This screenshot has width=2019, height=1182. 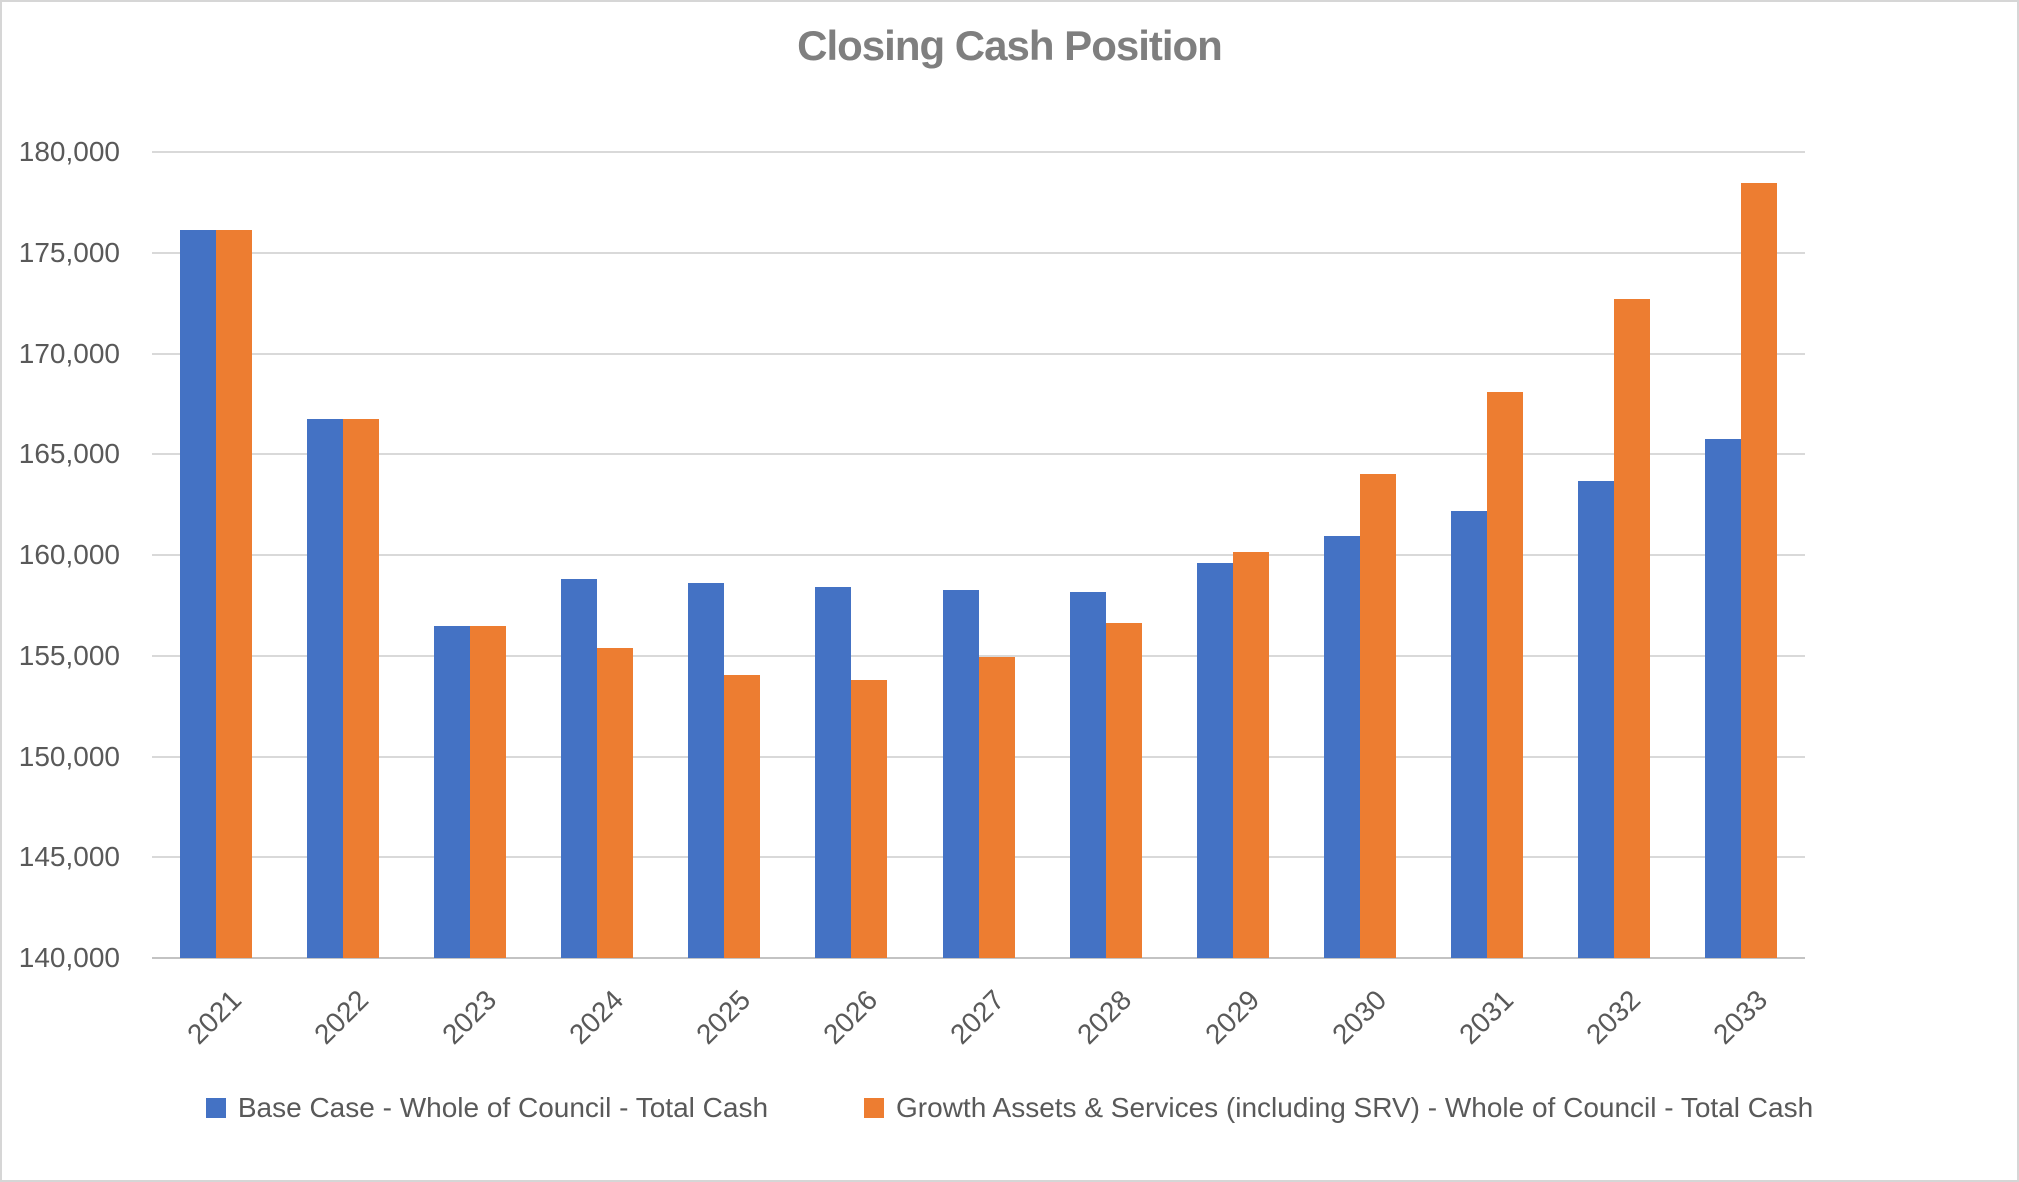 What do you see at coordinates (214, 1017) in the screenshot?
I see `x-tick-label: 2021` at bounding box center [214, 1017].